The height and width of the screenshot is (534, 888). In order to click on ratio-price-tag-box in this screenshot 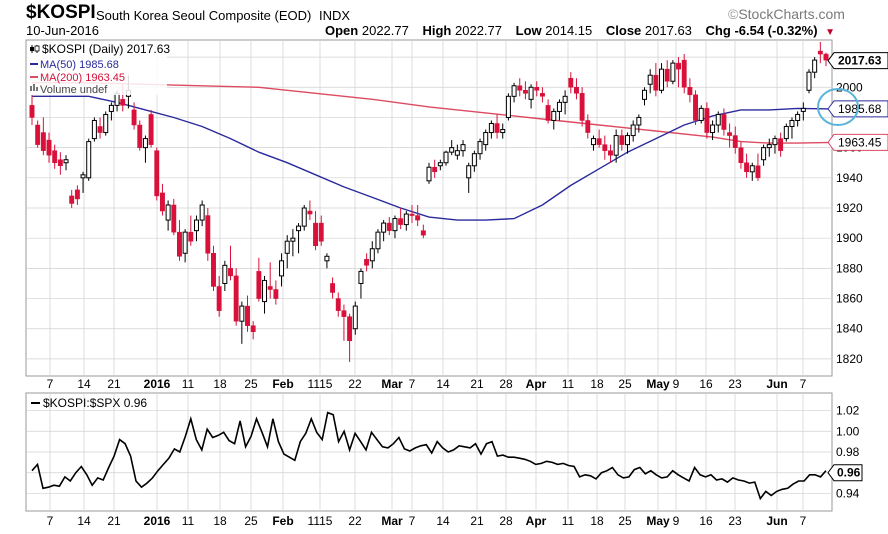, I will do `click(845, 473)`.